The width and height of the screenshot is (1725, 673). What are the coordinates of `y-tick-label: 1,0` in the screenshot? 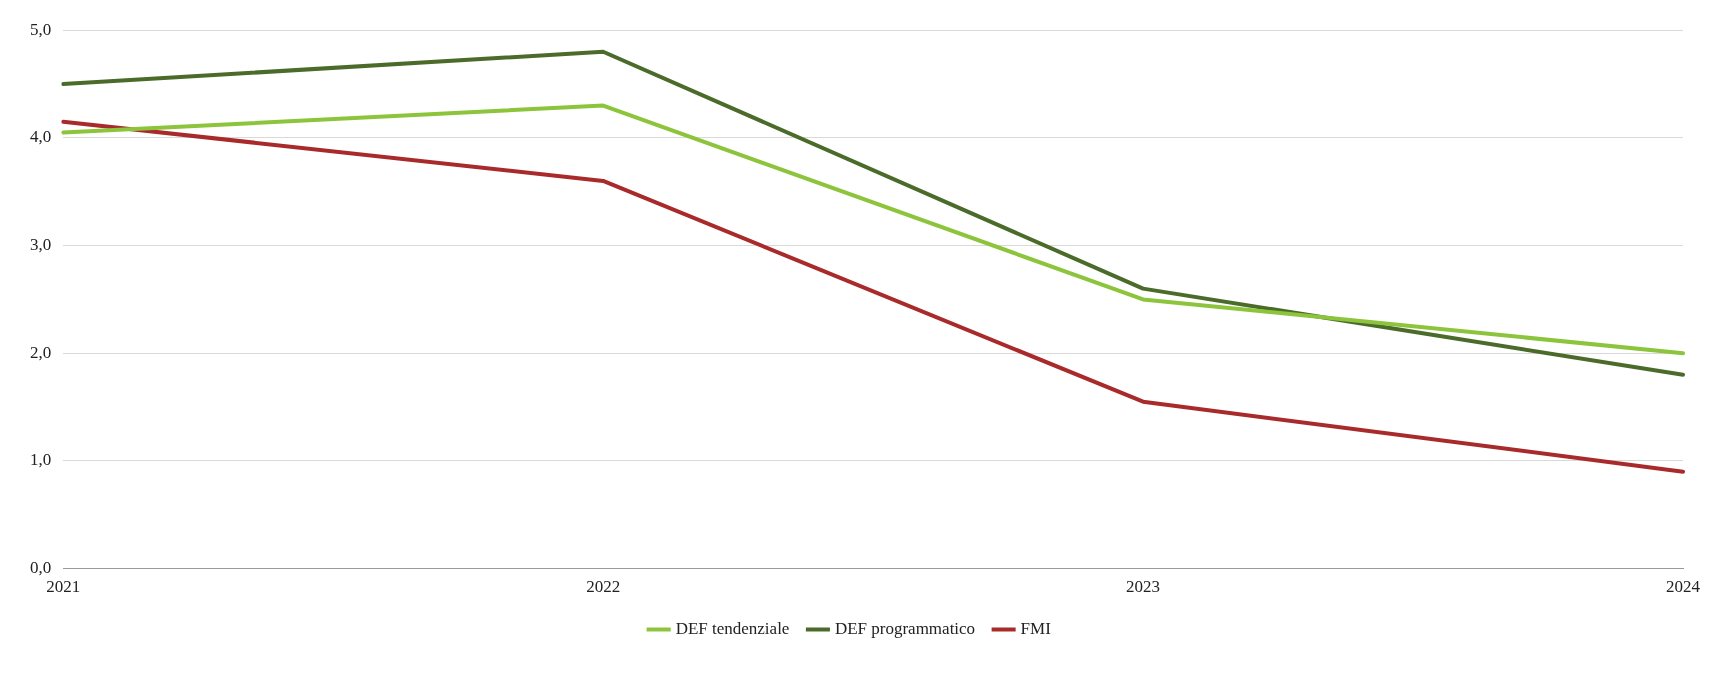 It's located at (41, 460).